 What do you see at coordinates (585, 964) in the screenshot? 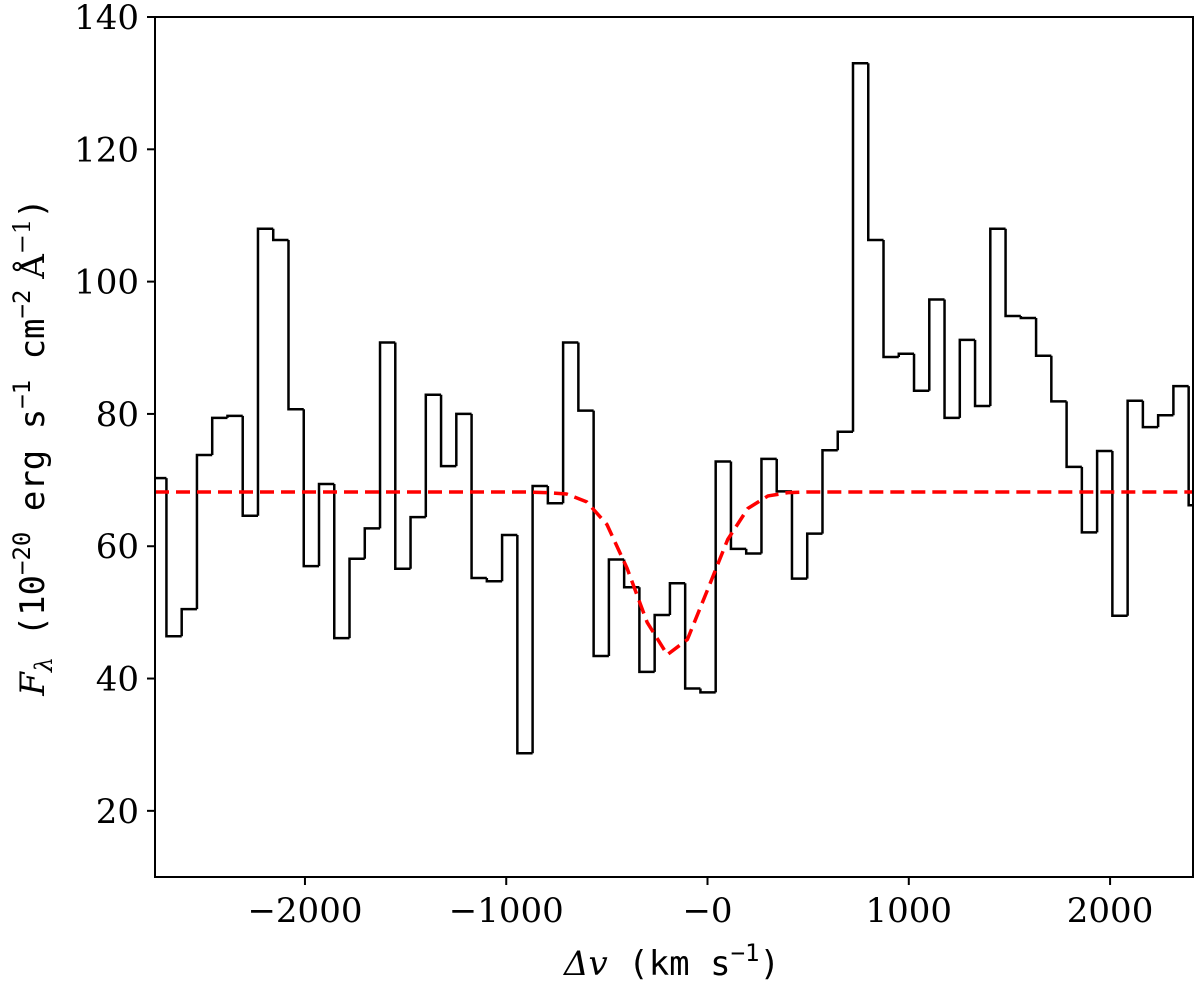
I see `x-label-part: Δv` at bounding box center [585, 964].